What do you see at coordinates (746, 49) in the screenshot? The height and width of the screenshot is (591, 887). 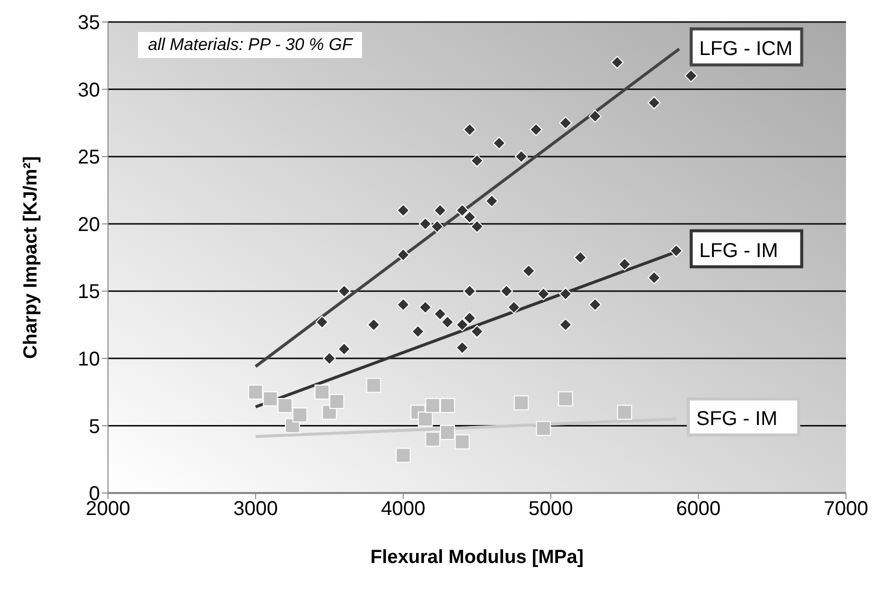 I see `series-label: LFG - ICM` at bounding box center [746, 49].